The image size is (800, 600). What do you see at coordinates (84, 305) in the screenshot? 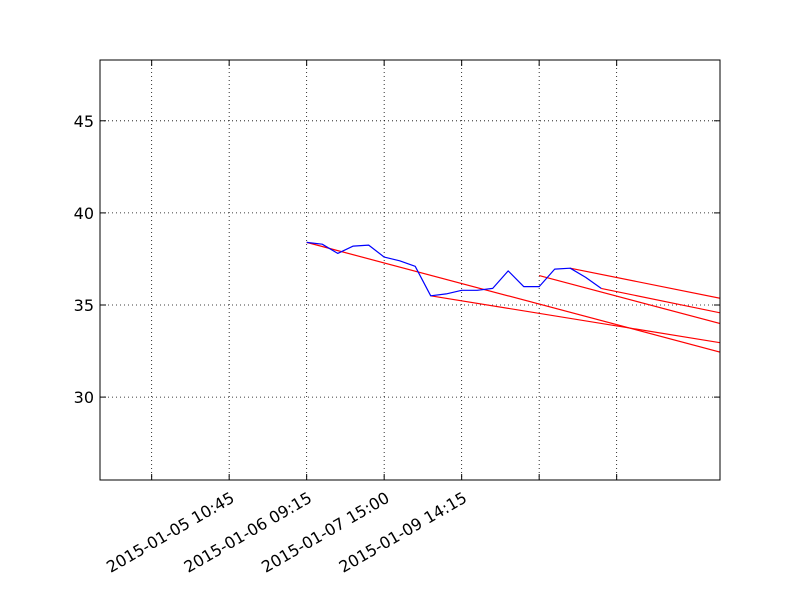
I see `y-tick-label: 35` at bounding box center [84, 305].